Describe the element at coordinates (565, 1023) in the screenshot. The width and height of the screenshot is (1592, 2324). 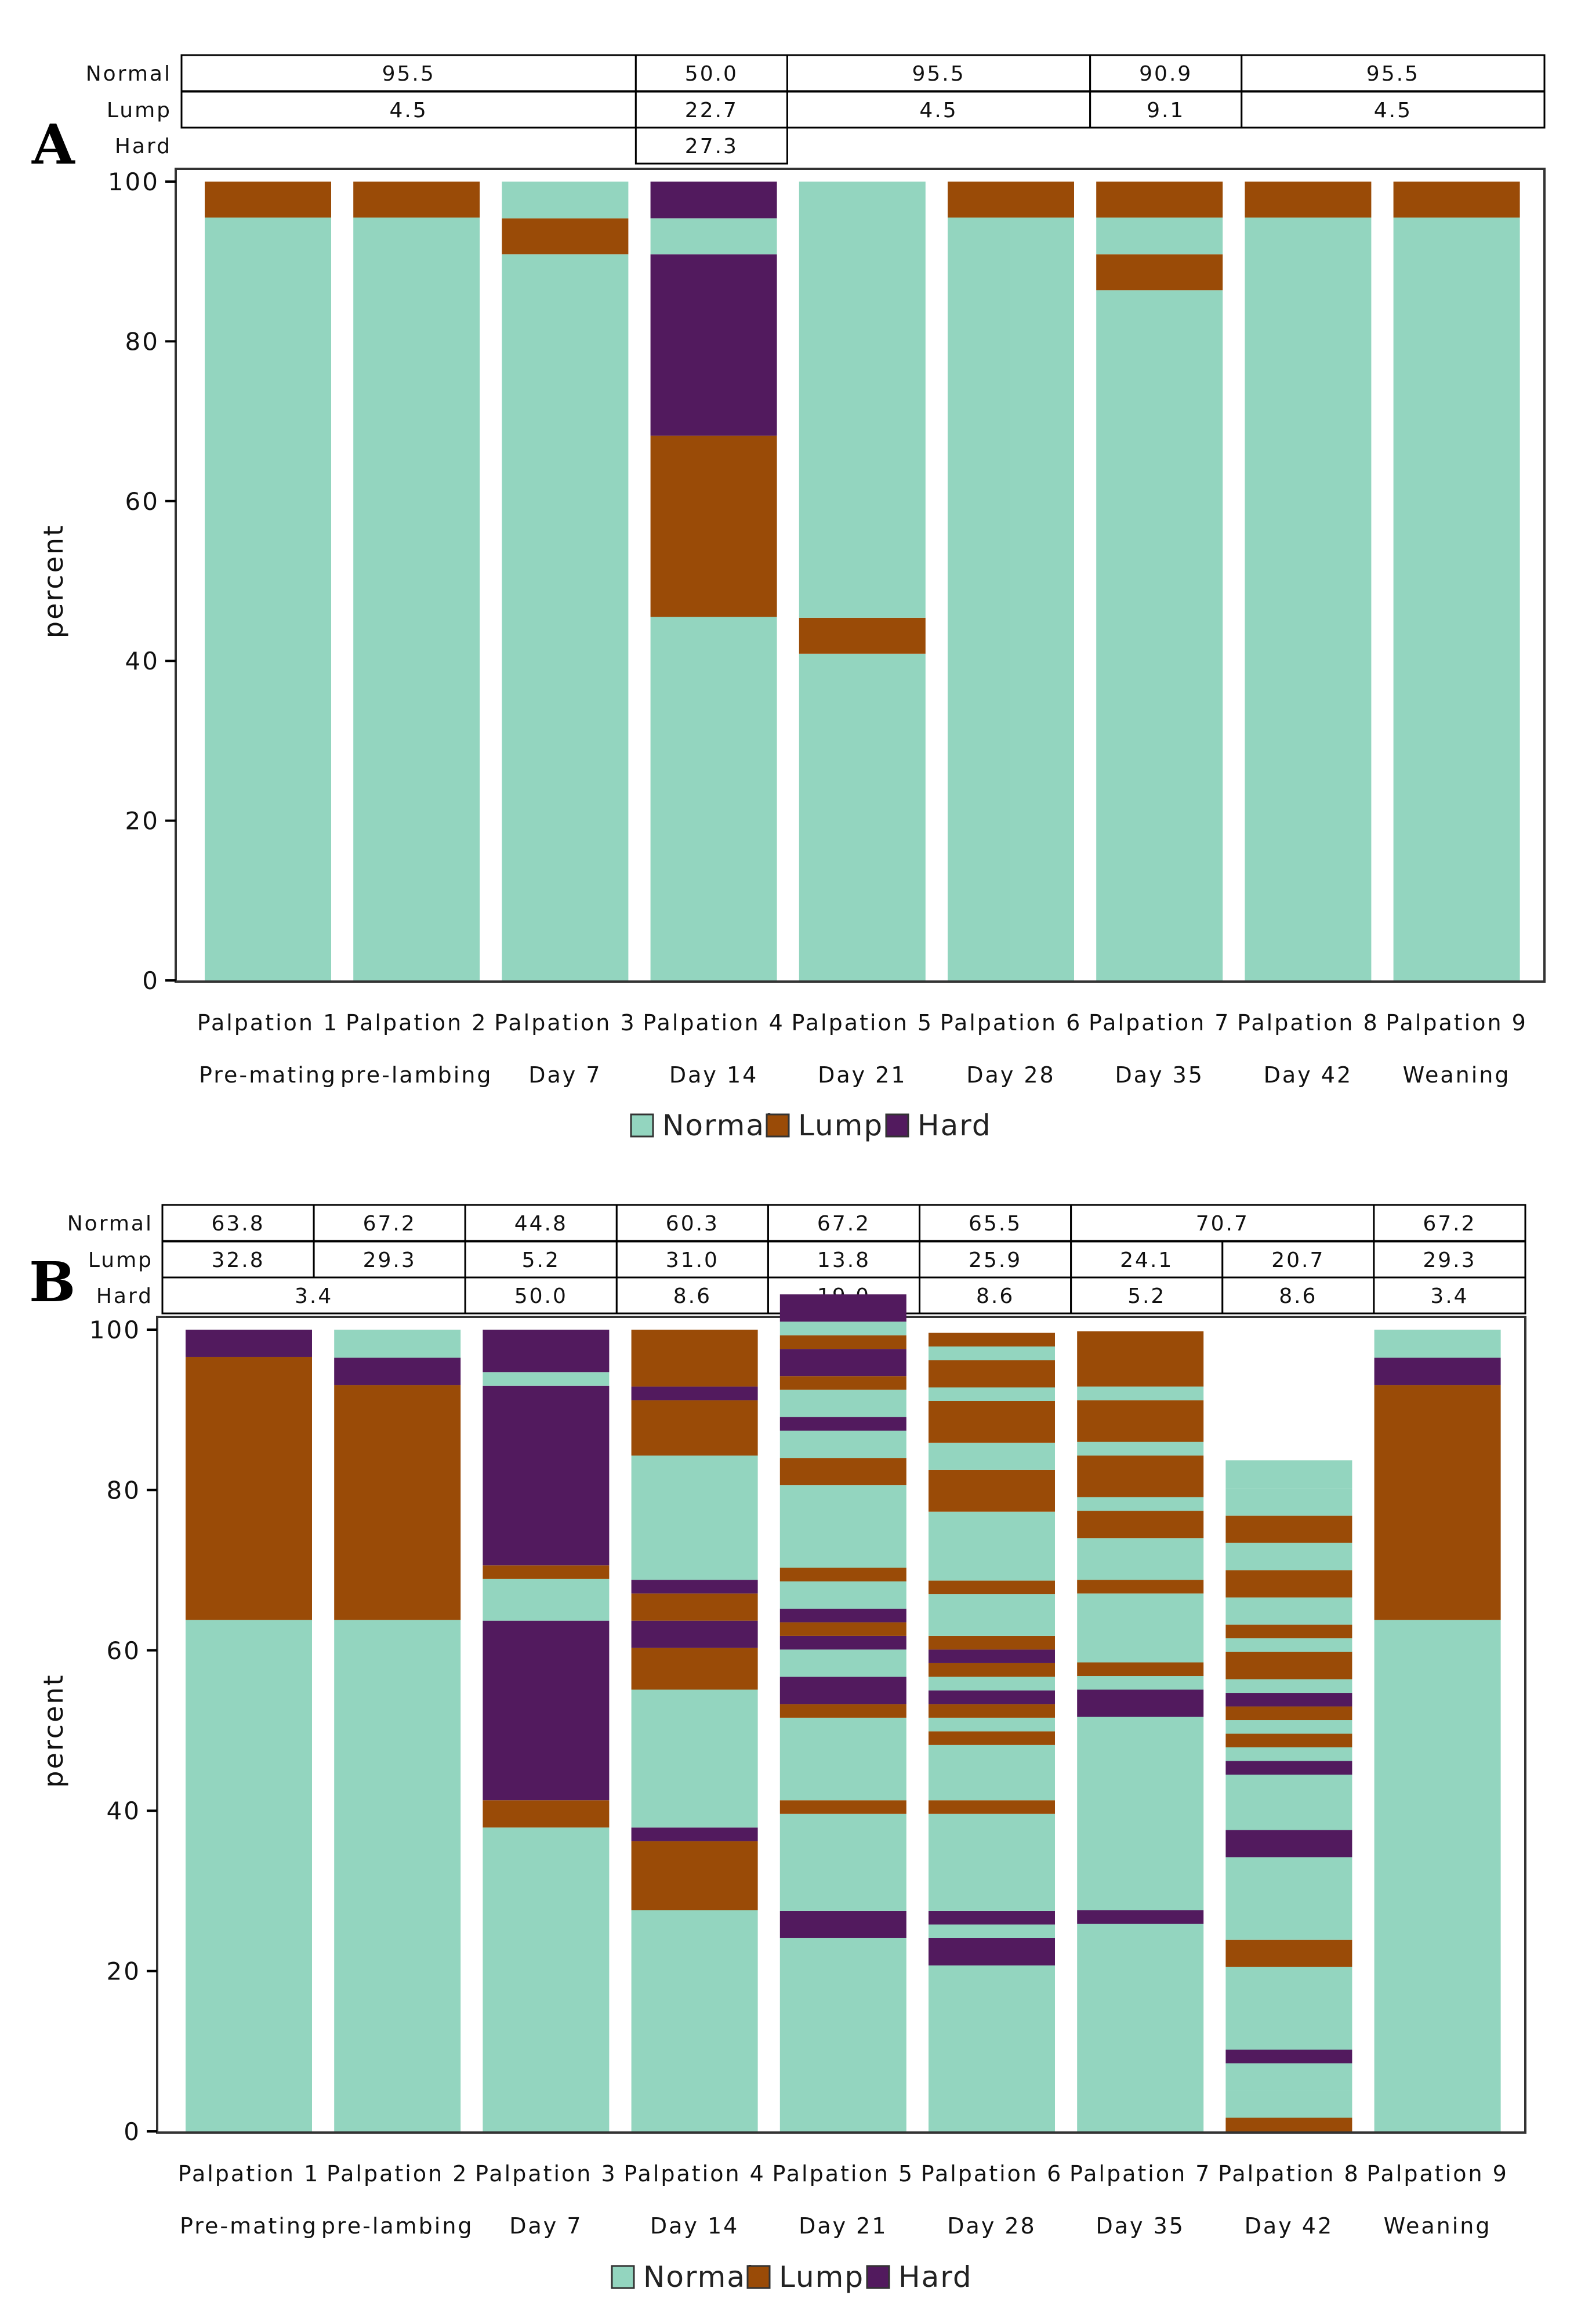
I see `x-tick-label: Palpation 3` at that location.